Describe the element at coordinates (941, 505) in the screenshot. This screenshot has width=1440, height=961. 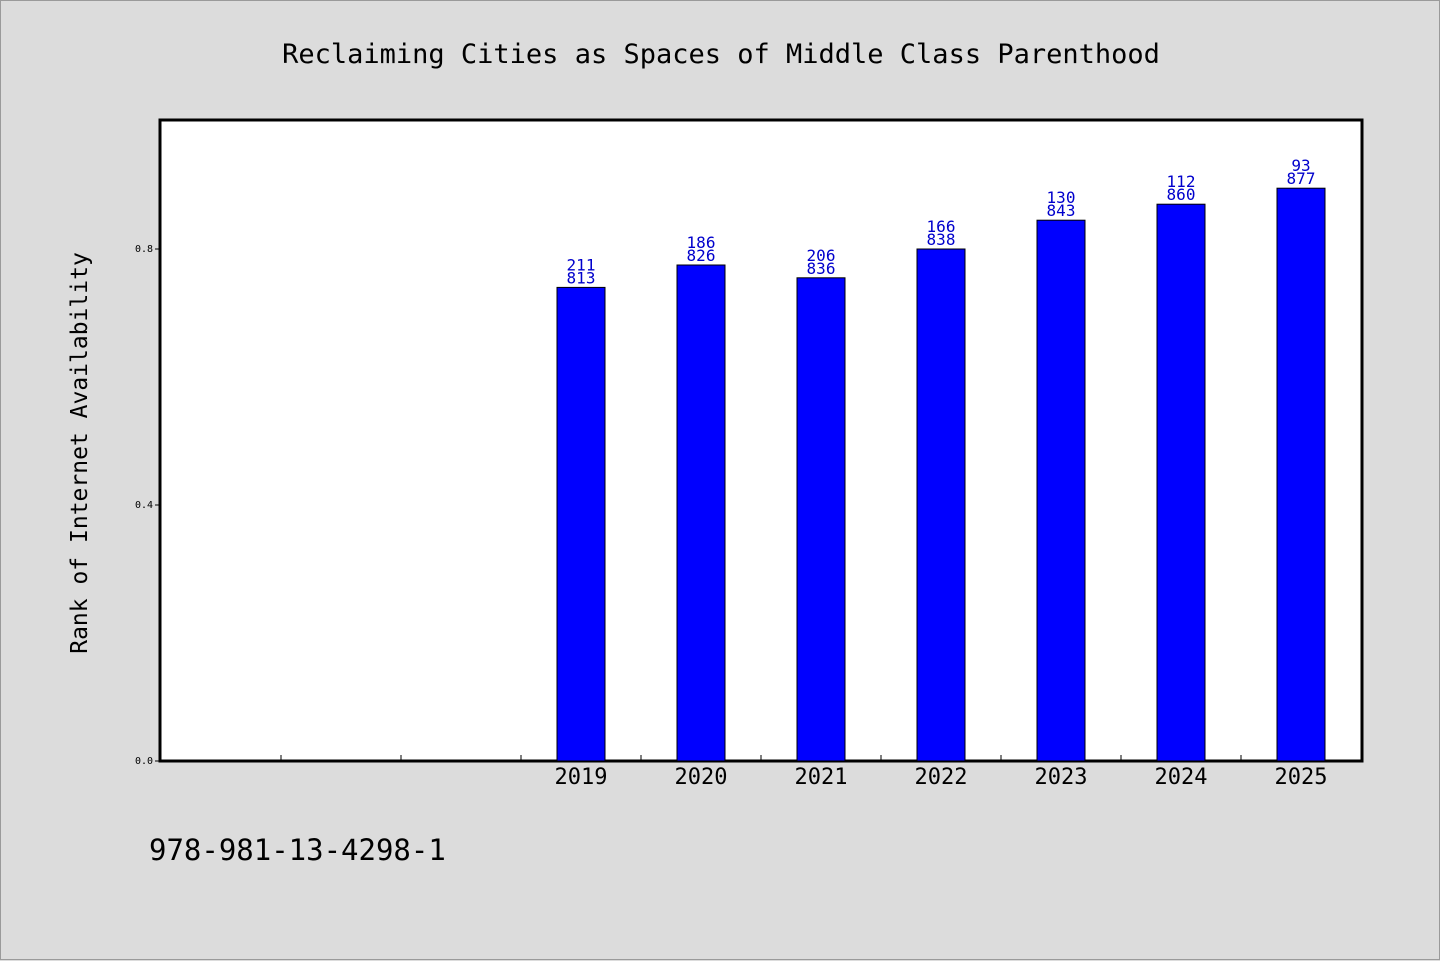
I see `bar-2022` at that location.